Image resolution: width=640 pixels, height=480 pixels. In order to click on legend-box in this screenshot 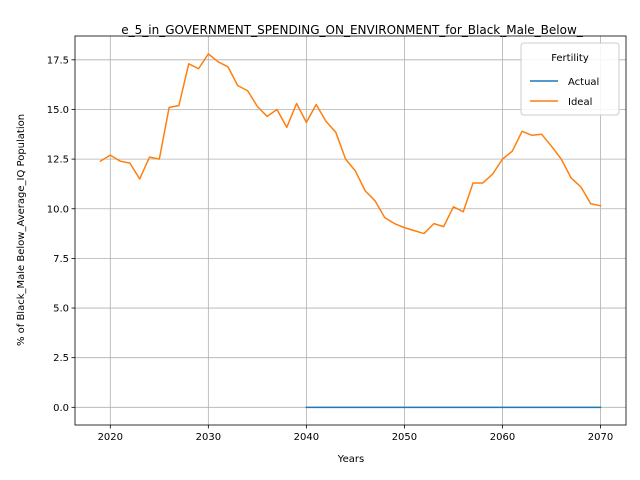, I will do `click(570, 79)`.